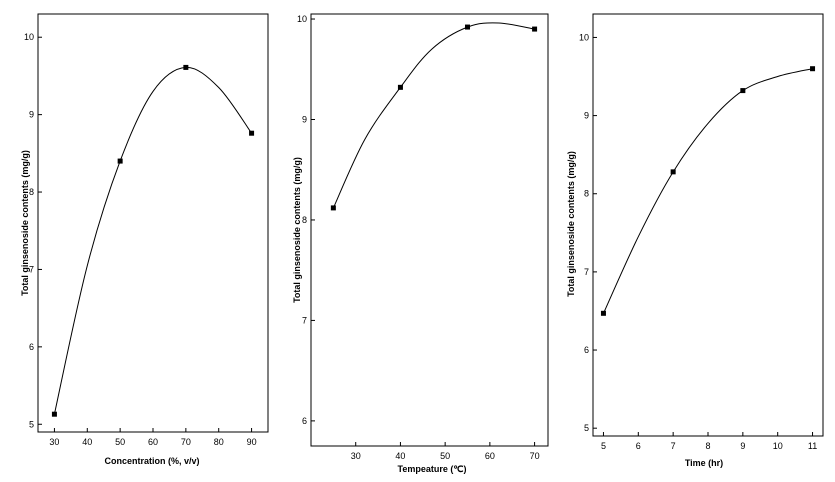  What do you see at coordinates (742, 446) in the screenshot?
I see `x-tick-label: 9` at bounding box center [742, 446].